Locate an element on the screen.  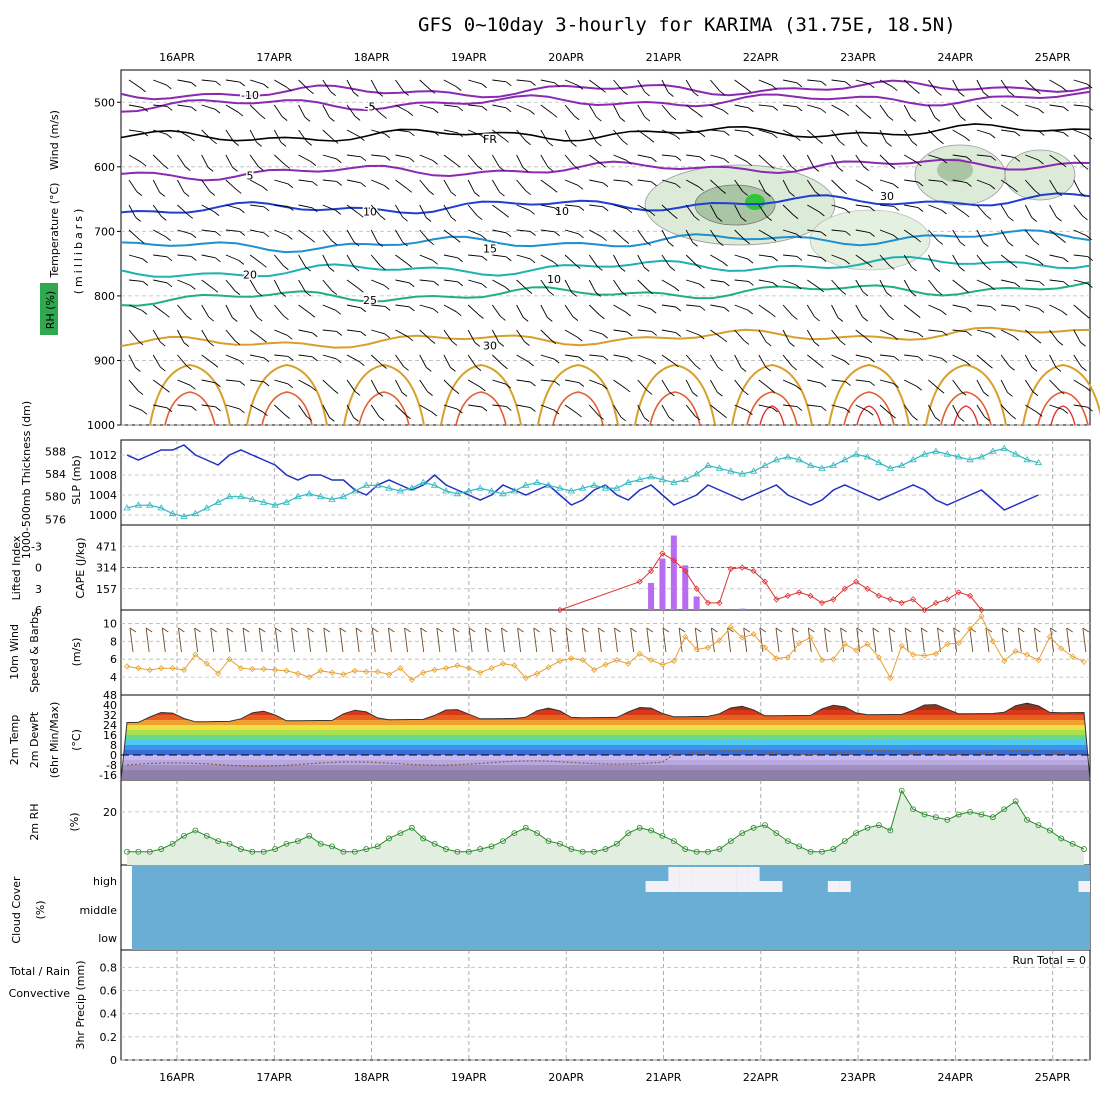
bottom-day-label: 19APR is located at coordinates (469, 1077).